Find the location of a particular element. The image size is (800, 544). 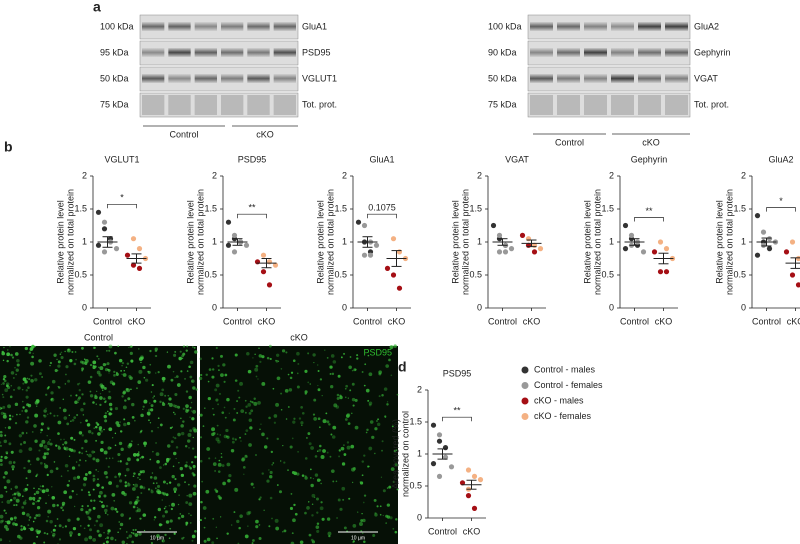

y-tick-label: 0.5 is located at coordinates (739, 274).